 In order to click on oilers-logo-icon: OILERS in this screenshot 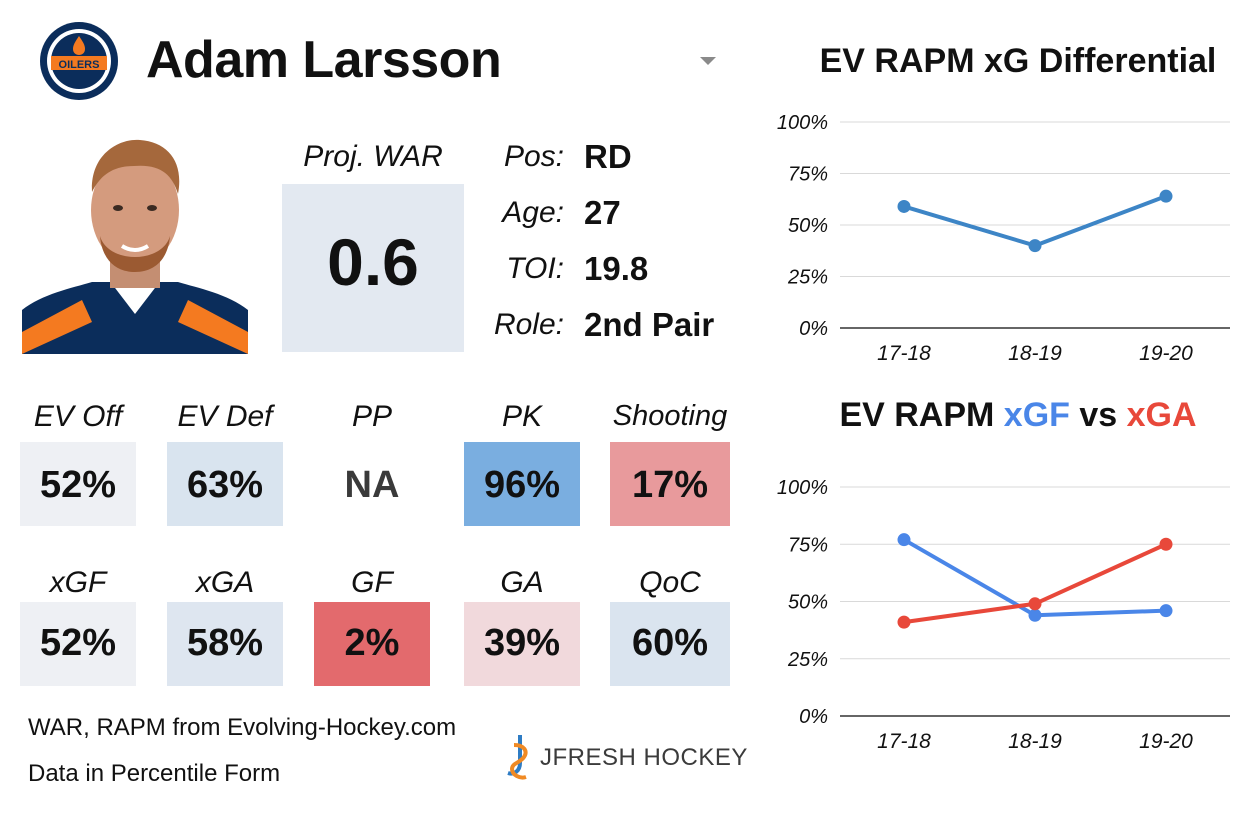, I will do `click(79, 61)`.